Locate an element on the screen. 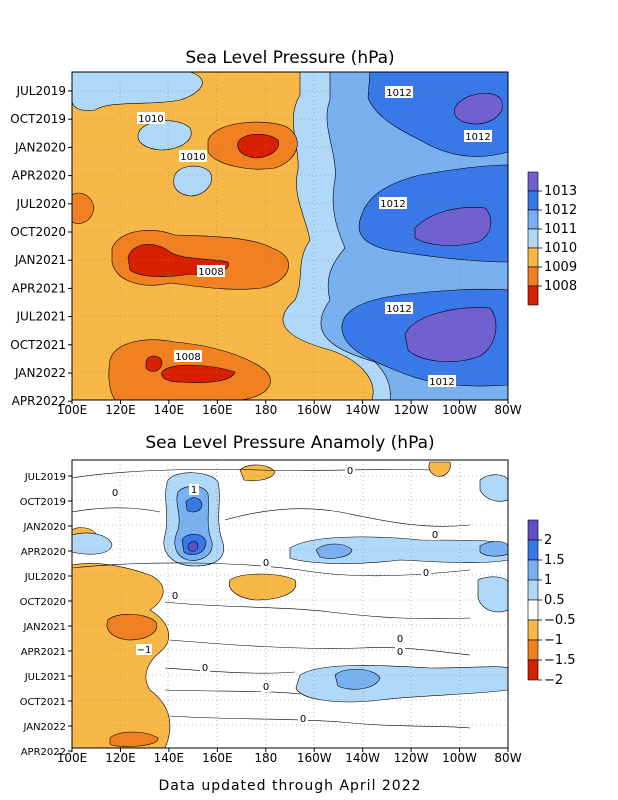 Image resolution: width=618 pixels, height=800 pixels. colorbar-label: 1.5 is located at coordinates (554, 560).